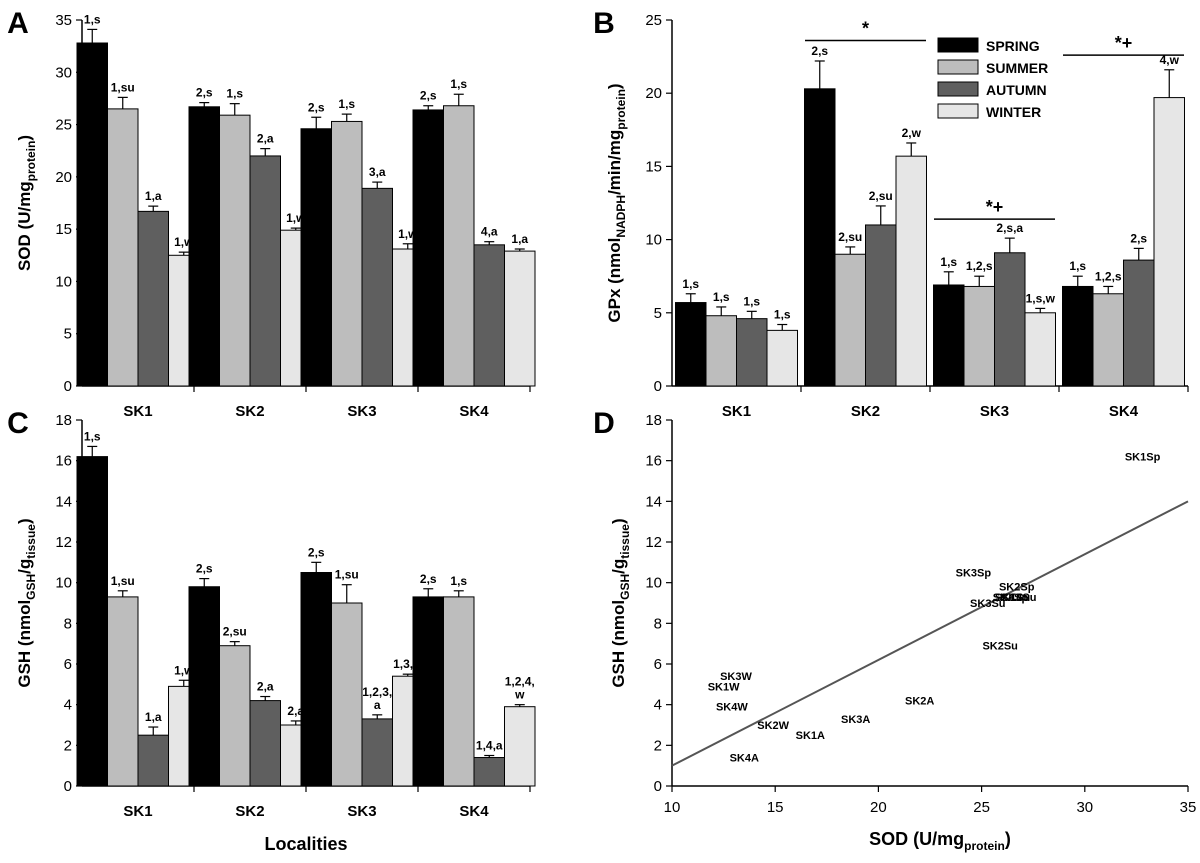  What do you see at coordinates (999, 647) in the screenshot?
I see `scatter-point-label: SK2Su` at bounding box center [999, 647].